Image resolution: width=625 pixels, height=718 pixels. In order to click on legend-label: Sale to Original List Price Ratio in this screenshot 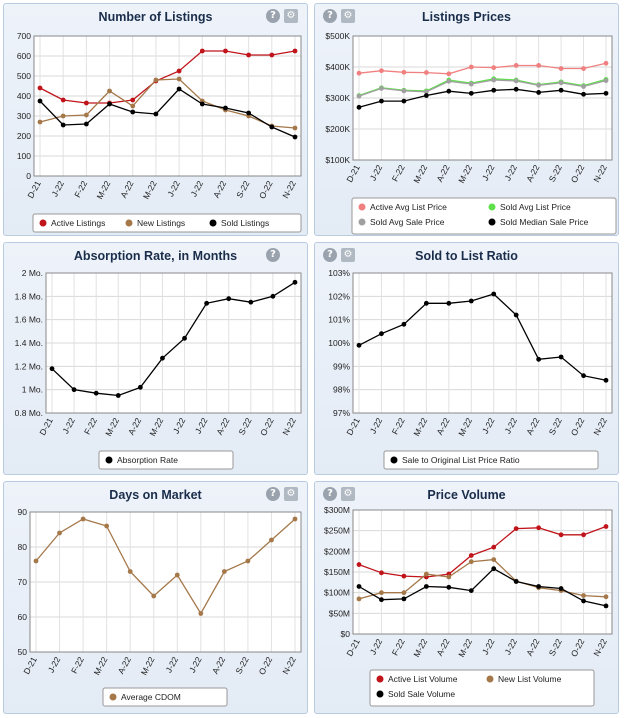, I will do `click(461, 460)`.